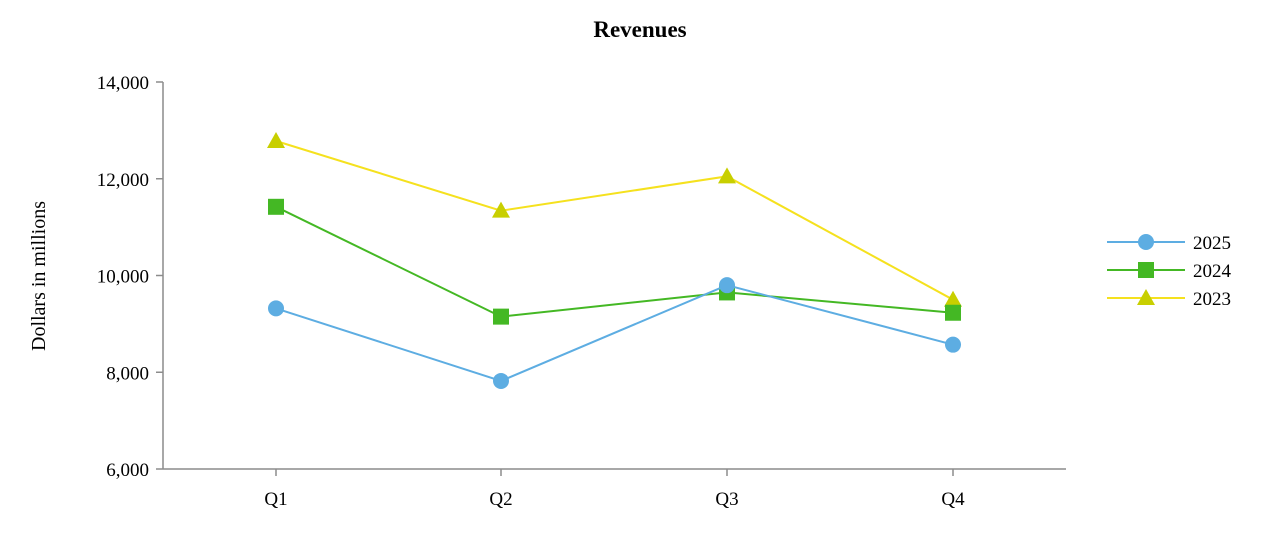 The width and height of the screenshot is (1280, 537). I want to click on data-point-2025-q4, so click(953, 344).